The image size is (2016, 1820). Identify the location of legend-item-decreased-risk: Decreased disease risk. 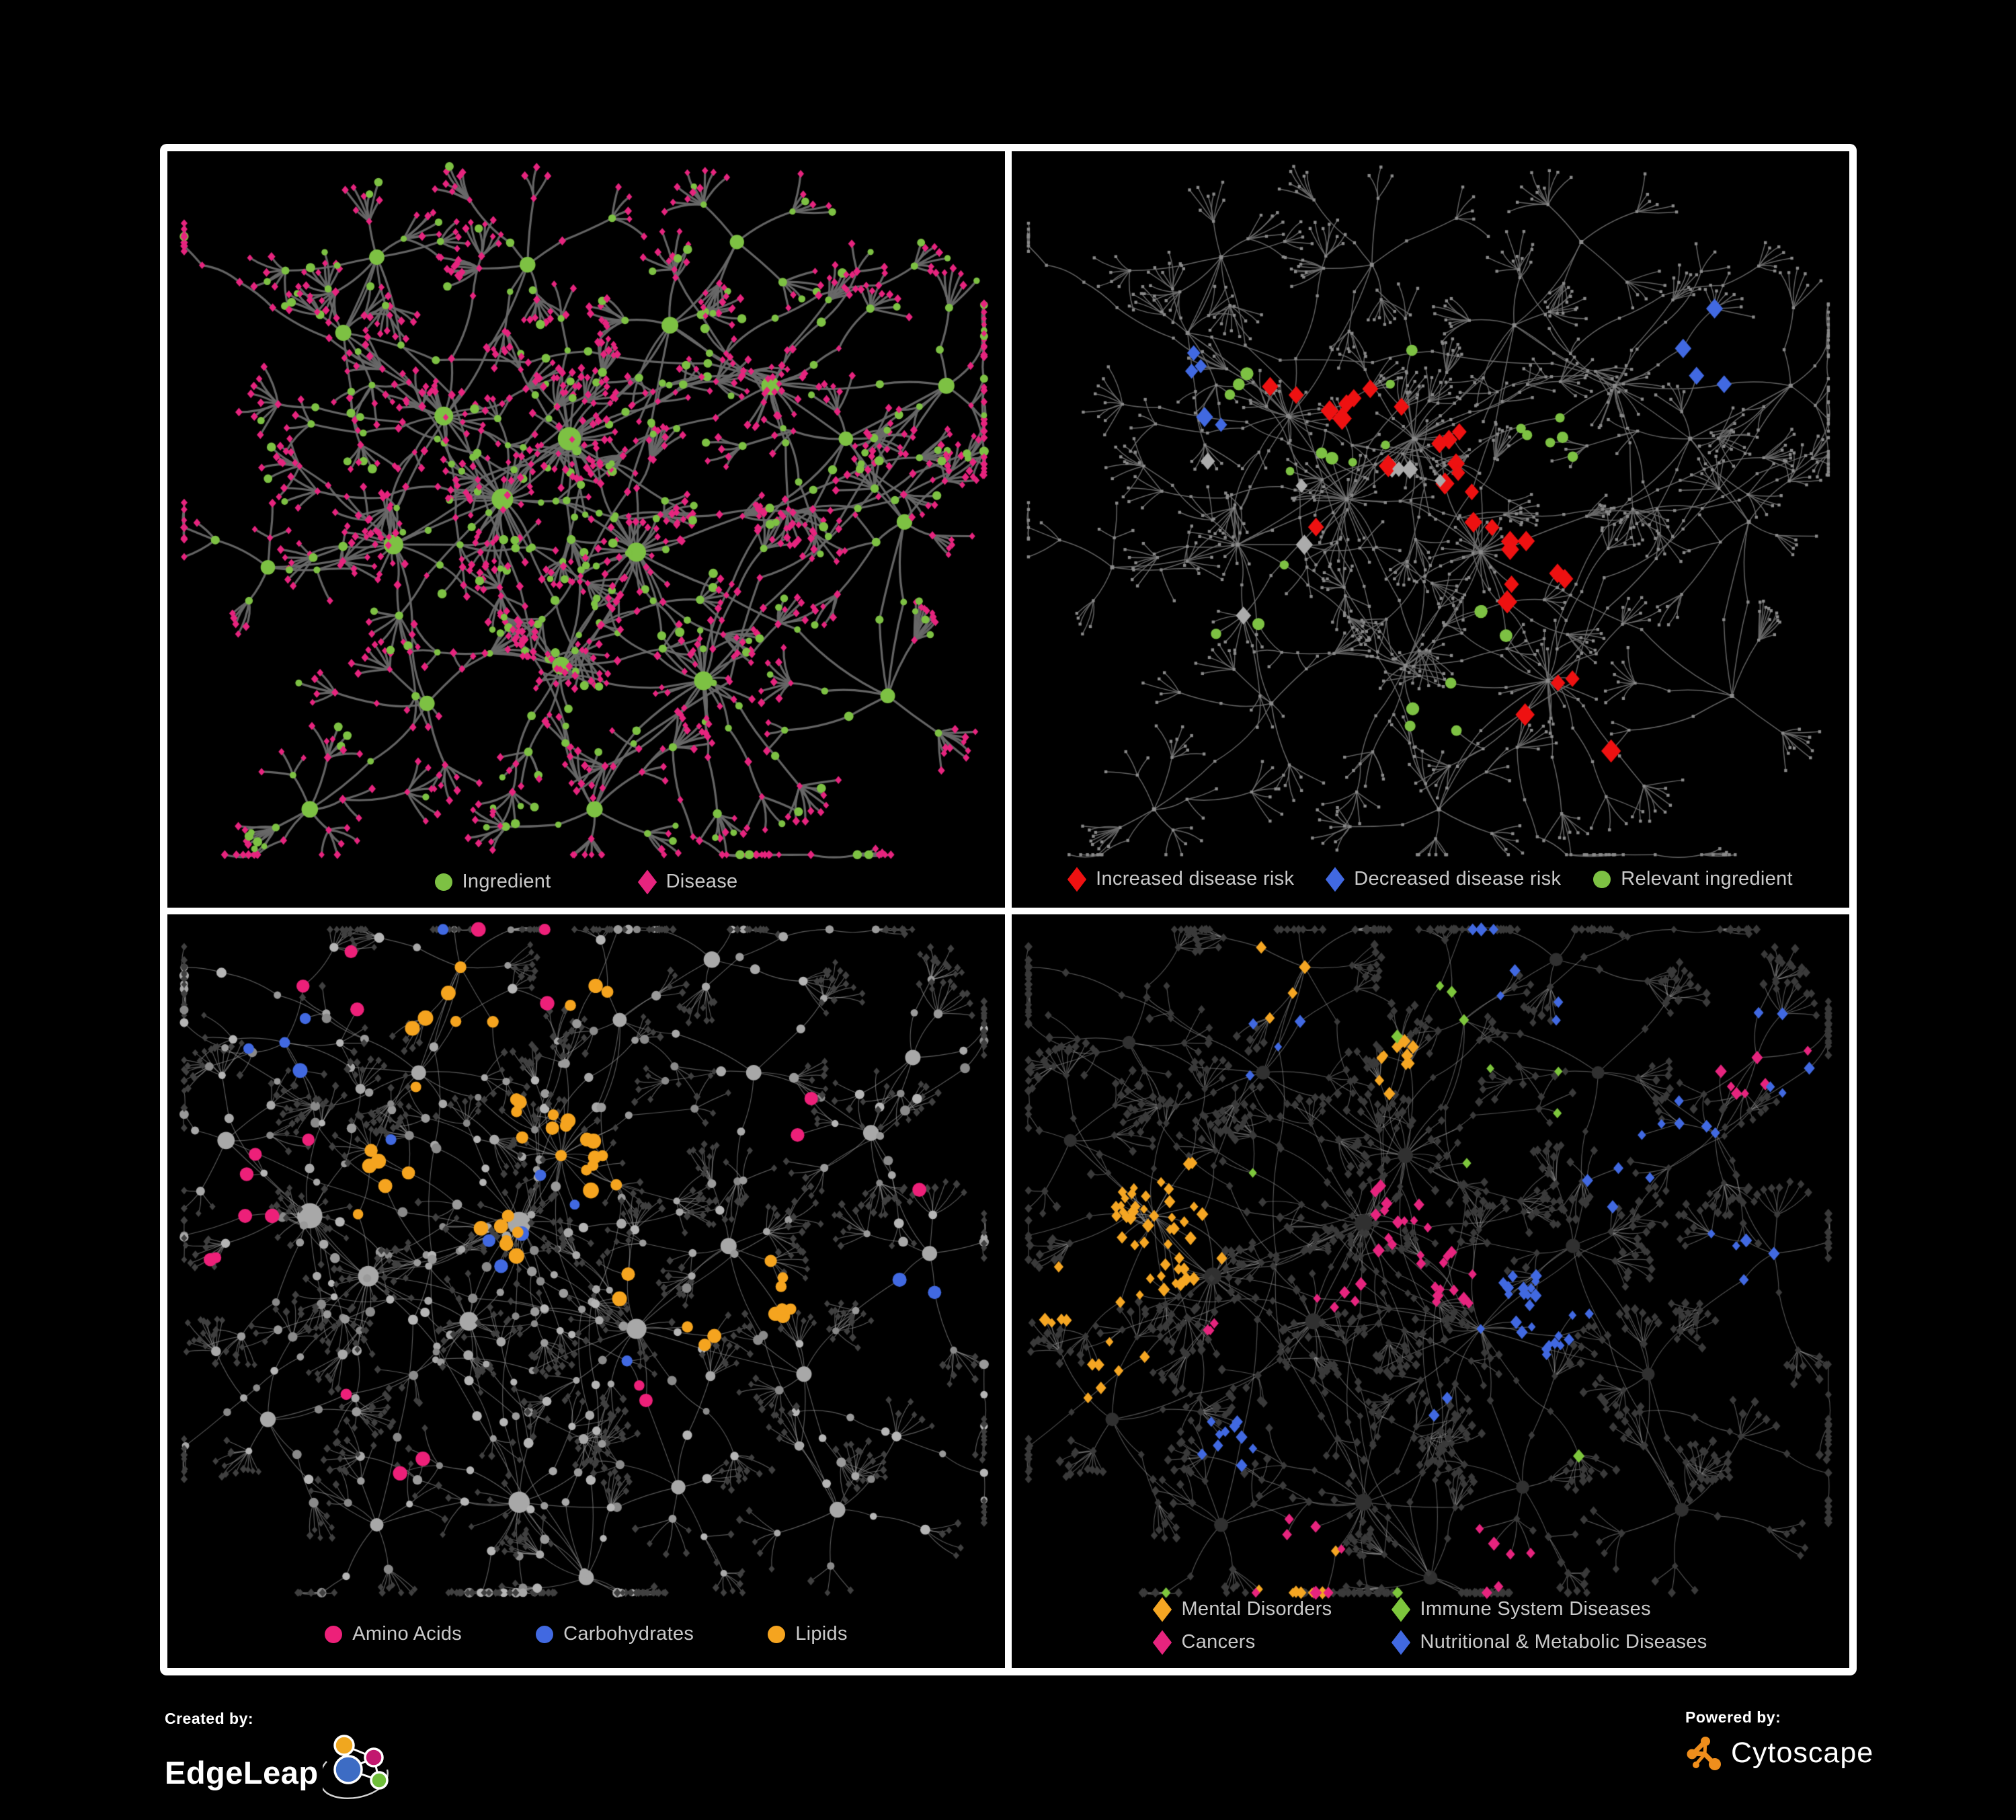
(1444, 879).